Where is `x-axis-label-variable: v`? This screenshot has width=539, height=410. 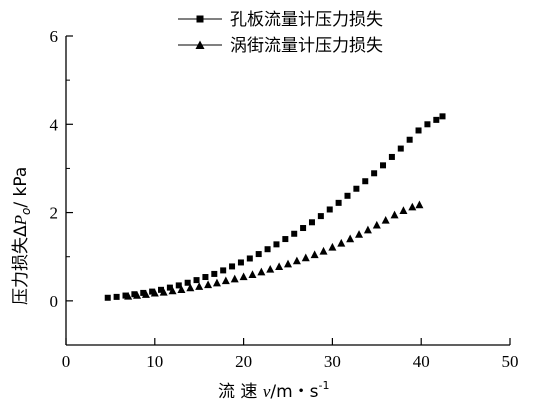 x-axis-label-variable: v is located at coordinates (267, 391).